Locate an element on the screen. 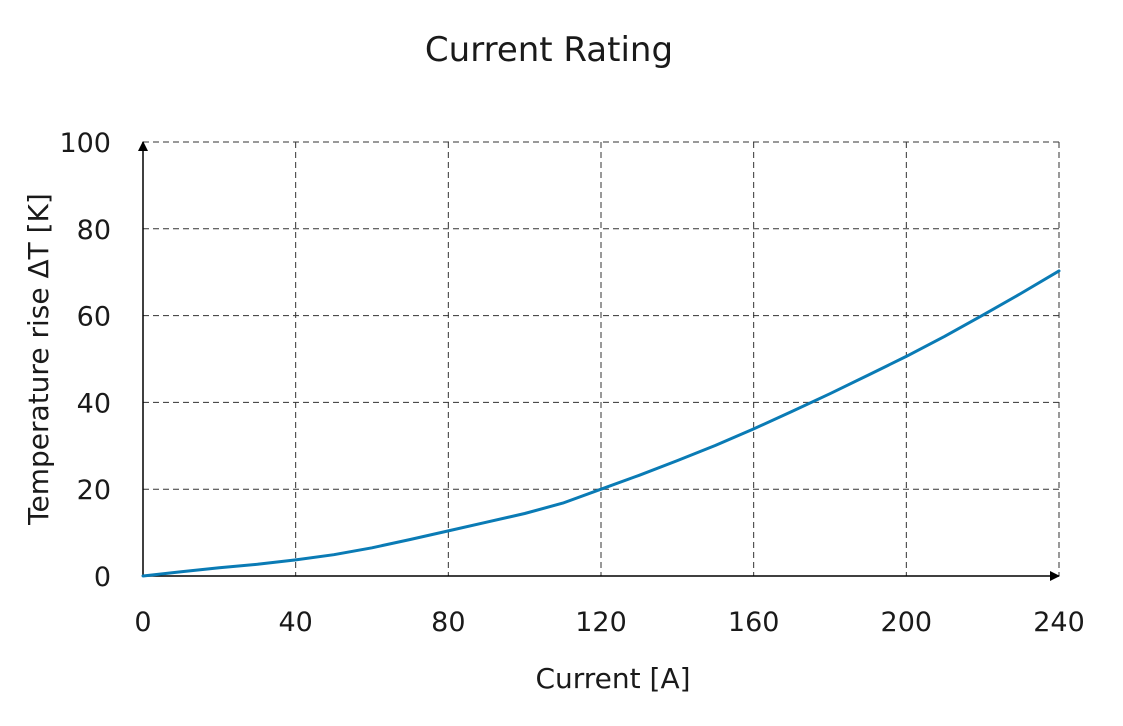 The height and width of the screenshot is (726, 1123). y-tick-label: 80 is located at coordinates (94, 230).